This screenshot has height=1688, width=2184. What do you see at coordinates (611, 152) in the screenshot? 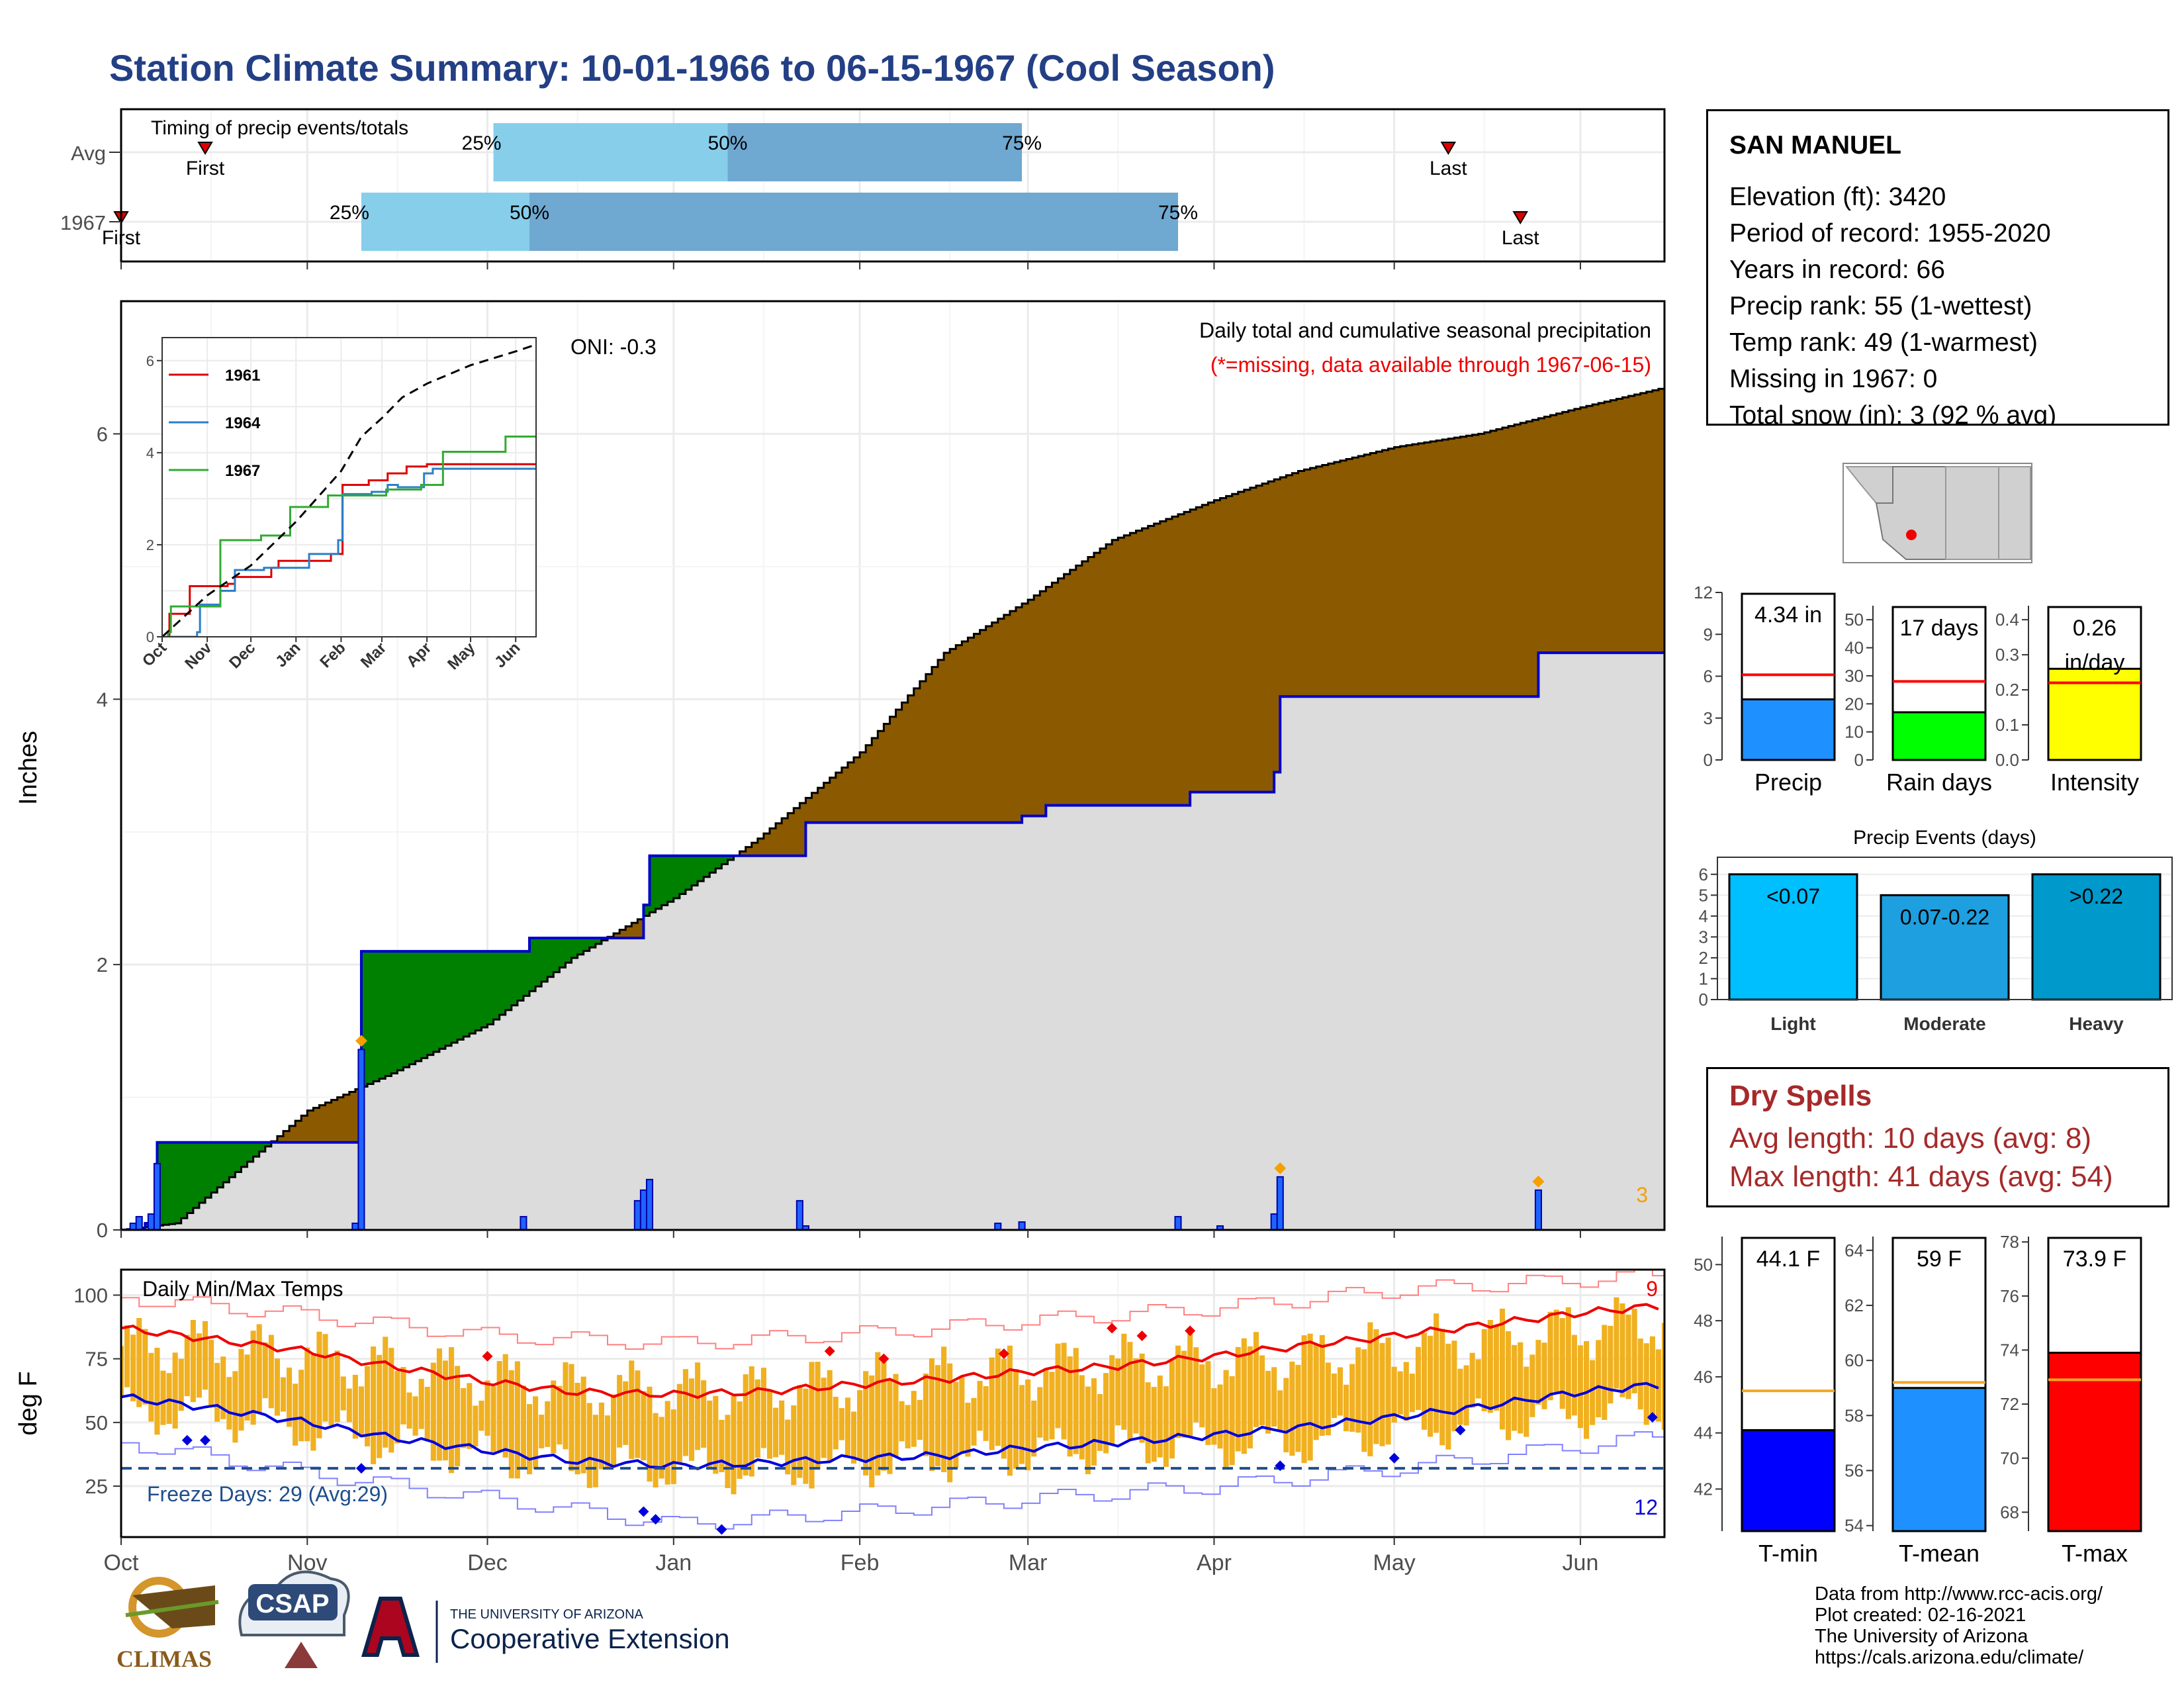
I see `timing-avg-q25-q50-bar` at bounding box center [611, 152].